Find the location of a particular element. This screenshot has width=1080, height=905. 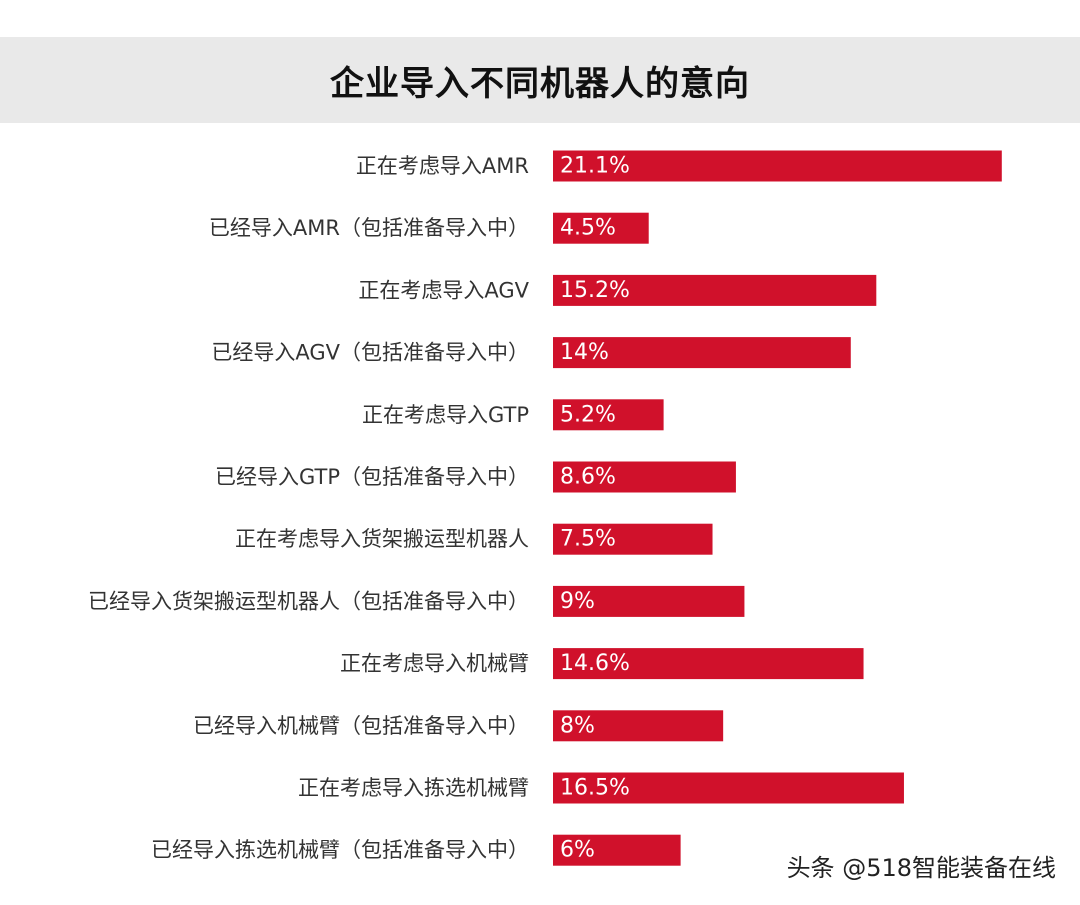

bar-value-label: 16.5% is located at coordinates (595, 788).